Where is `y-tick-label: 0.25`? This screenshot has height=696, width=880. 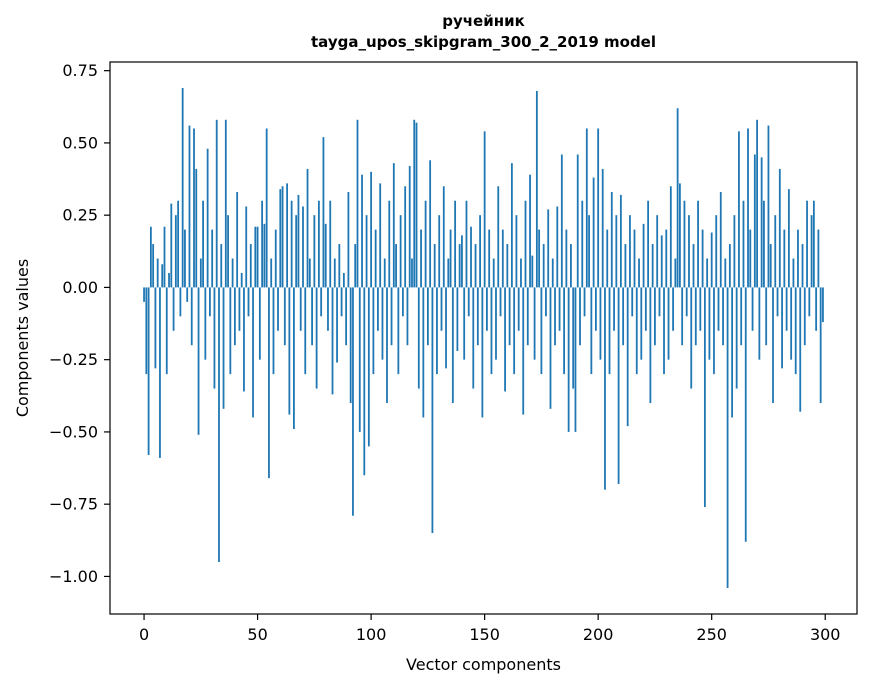
y-tick-label: 0.25 is located at coordinates (80, 215).